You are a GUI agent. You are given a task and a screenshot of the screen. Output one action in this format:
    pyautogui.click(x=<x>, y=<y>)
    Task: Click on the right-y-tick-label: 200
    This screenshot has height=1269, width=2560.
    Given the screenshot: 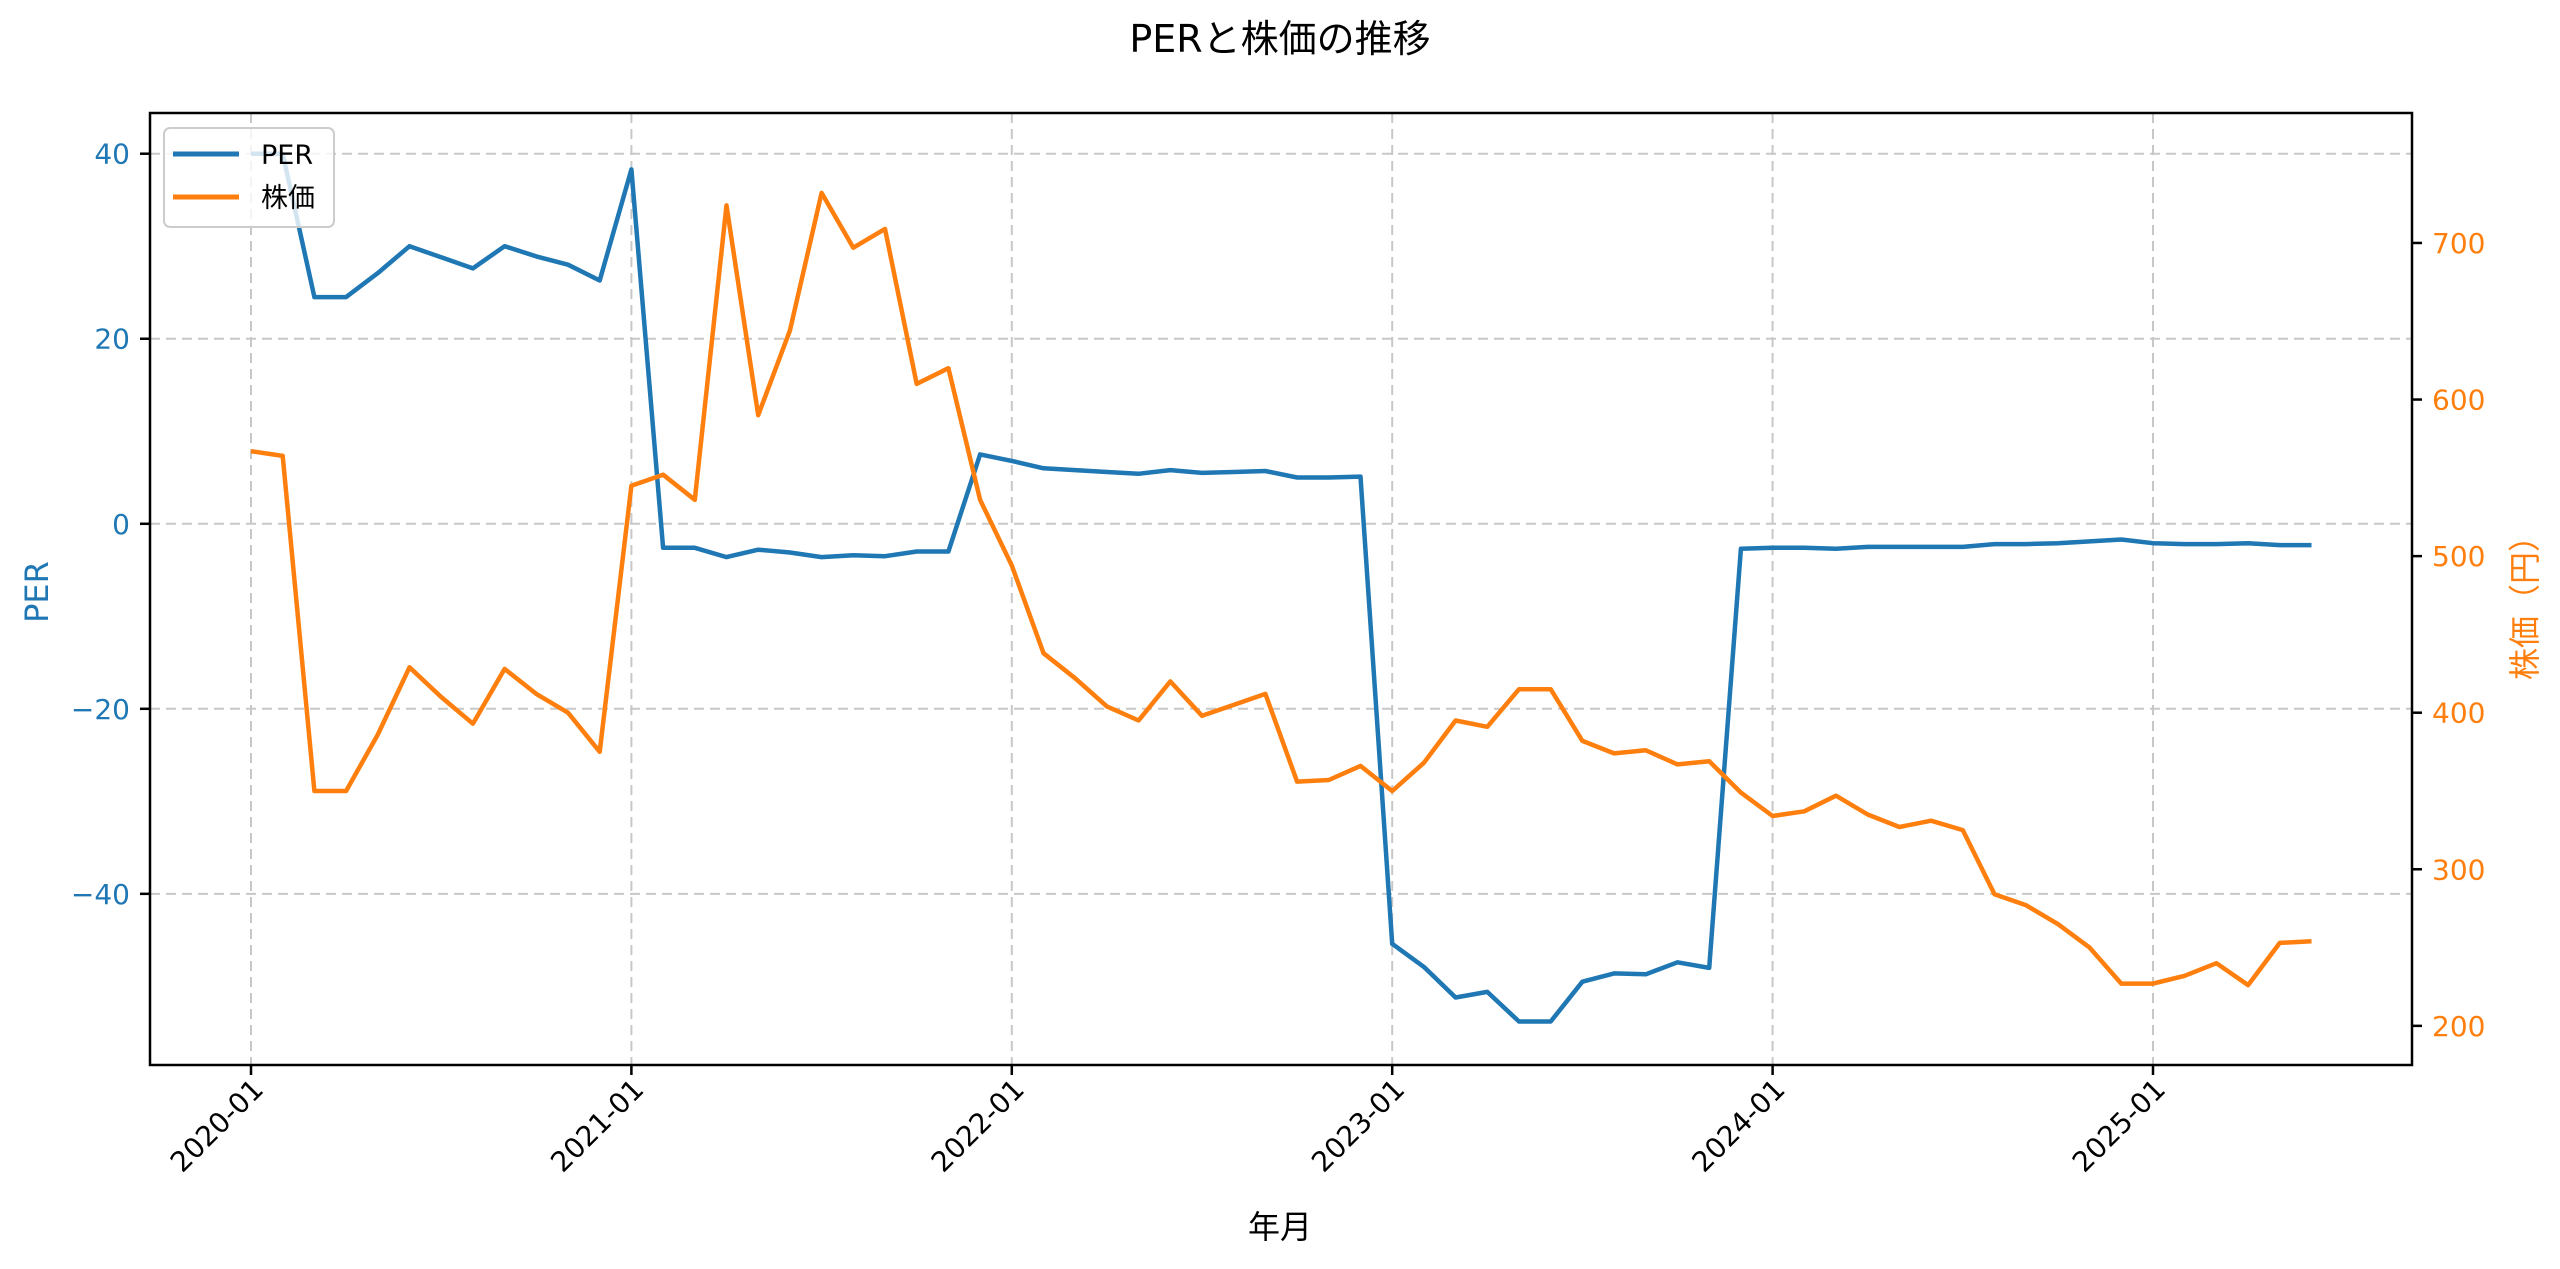 What is the action you would take?
    pyautogui.click(x=2458, y=1026)
    